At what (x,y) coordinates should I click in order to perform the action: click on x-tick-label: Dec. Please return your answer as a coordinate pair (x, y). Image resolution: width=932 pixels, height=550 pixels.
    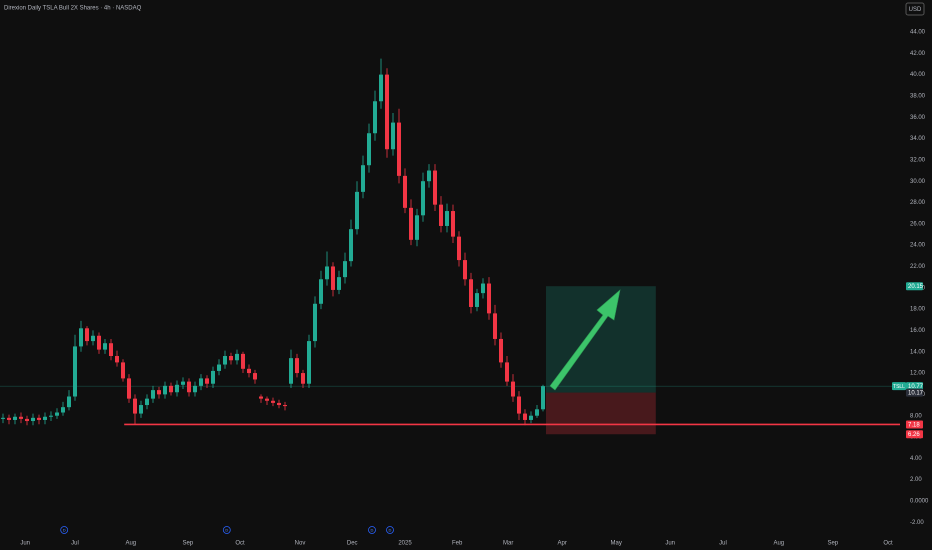
    Looking at the image, I should click on (352, 544).